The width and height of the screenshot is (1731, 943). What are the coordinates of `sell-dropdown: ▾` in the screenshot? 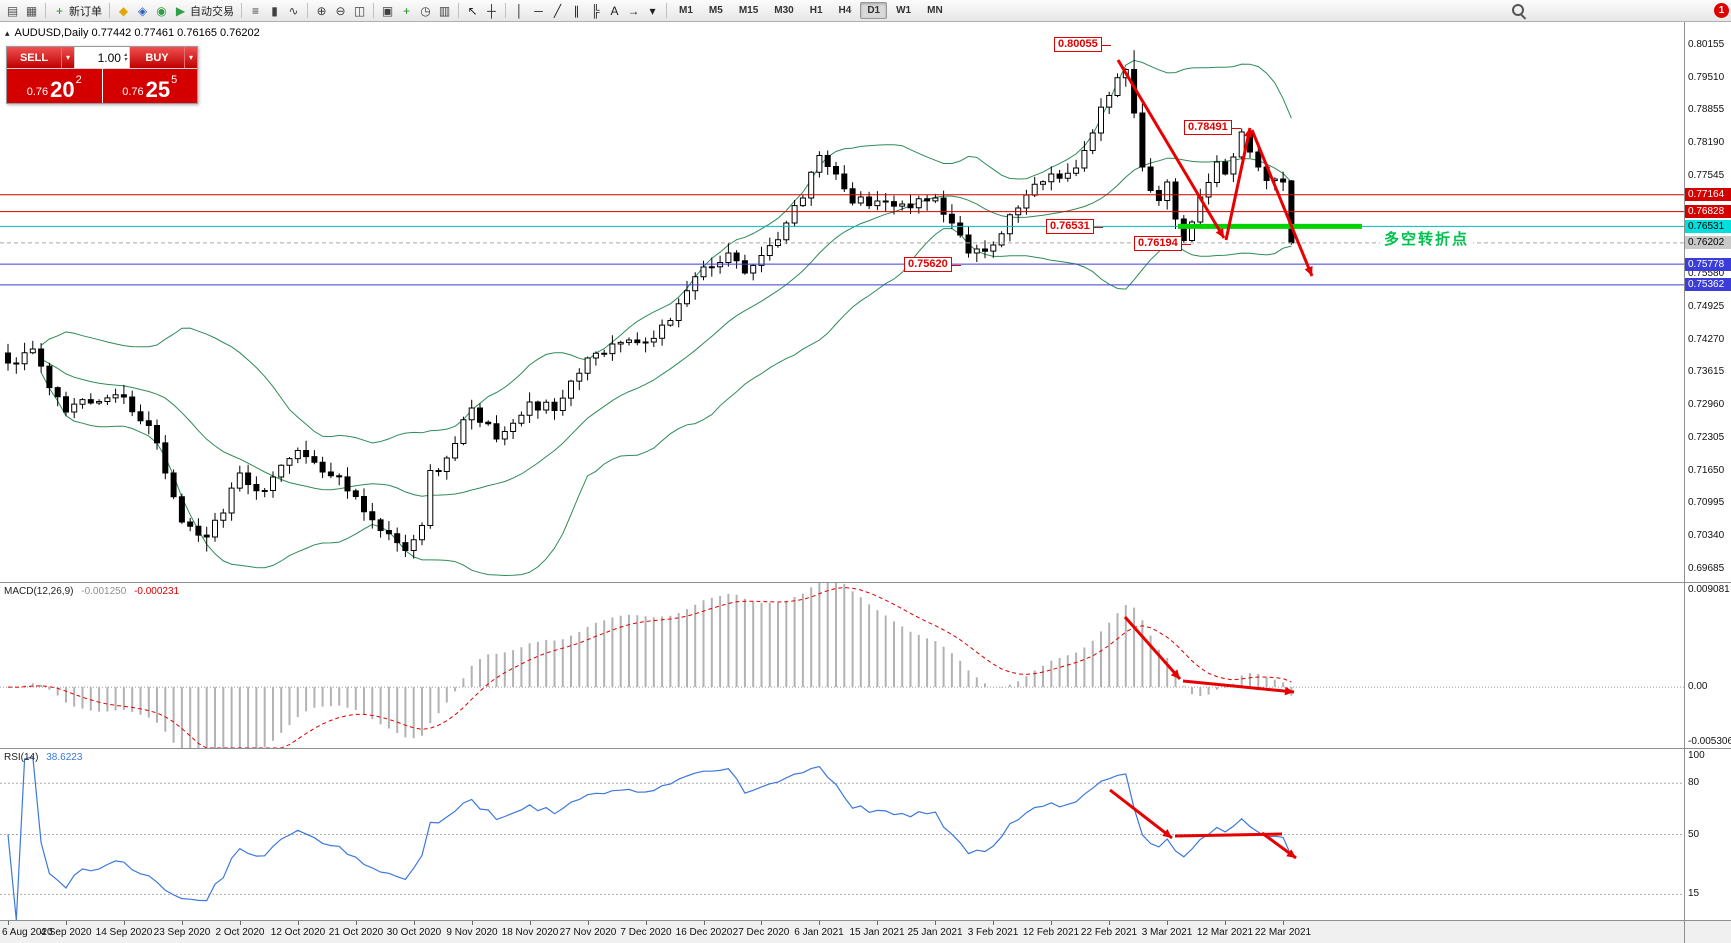 It's located at (67, 57).